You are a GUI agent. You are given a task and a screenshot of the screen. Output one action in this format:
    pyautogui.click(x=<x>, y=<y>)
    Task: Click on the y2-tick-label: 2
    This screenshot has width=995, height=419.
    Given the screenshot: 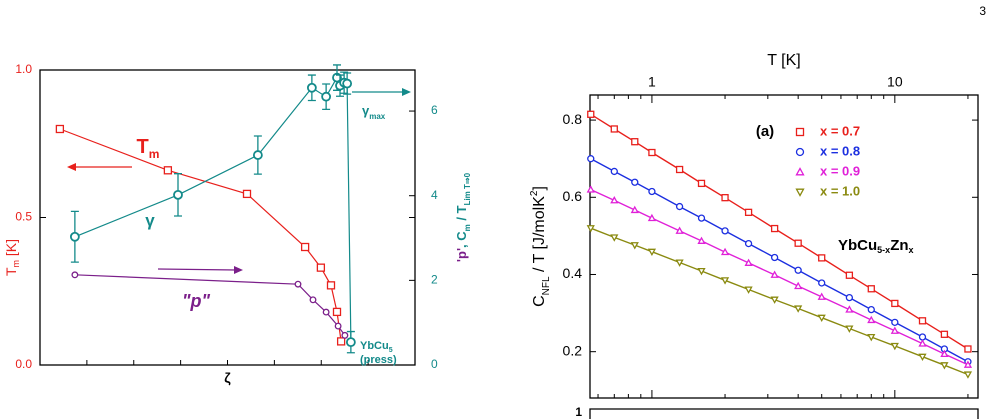 What is the action you would take?
    pyautogui.click(x=434, y=280)
    